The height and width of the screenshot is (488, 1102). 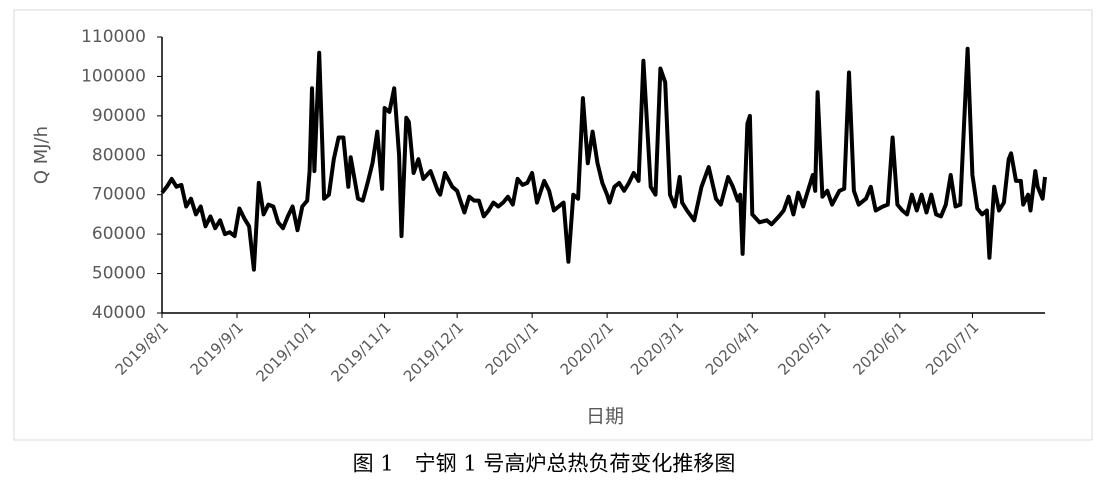 What do you see at coordinates (119, 116) in the screenshot?
I see `y-tick-label: 90000` at bounding box center [119, 116].